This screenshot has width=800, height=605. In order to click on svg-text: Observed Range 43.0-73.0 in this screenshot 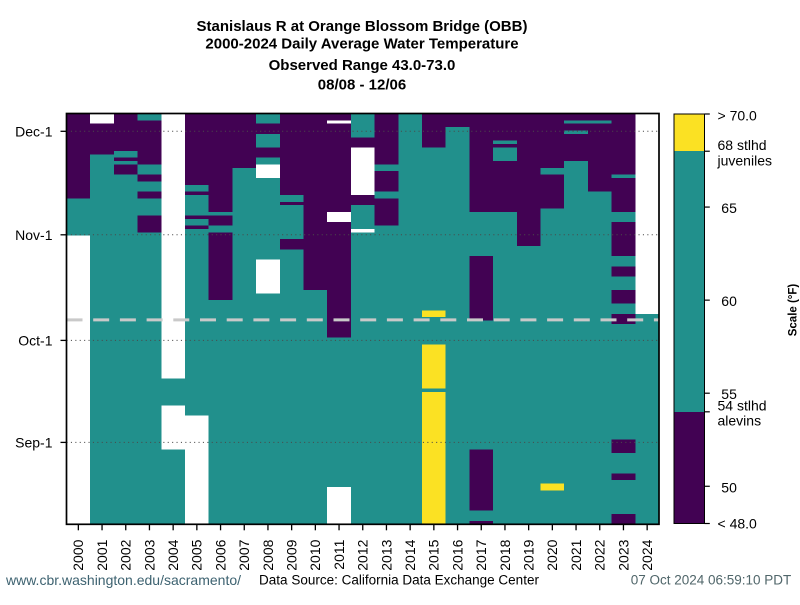, I will do `click(362, 65)`.